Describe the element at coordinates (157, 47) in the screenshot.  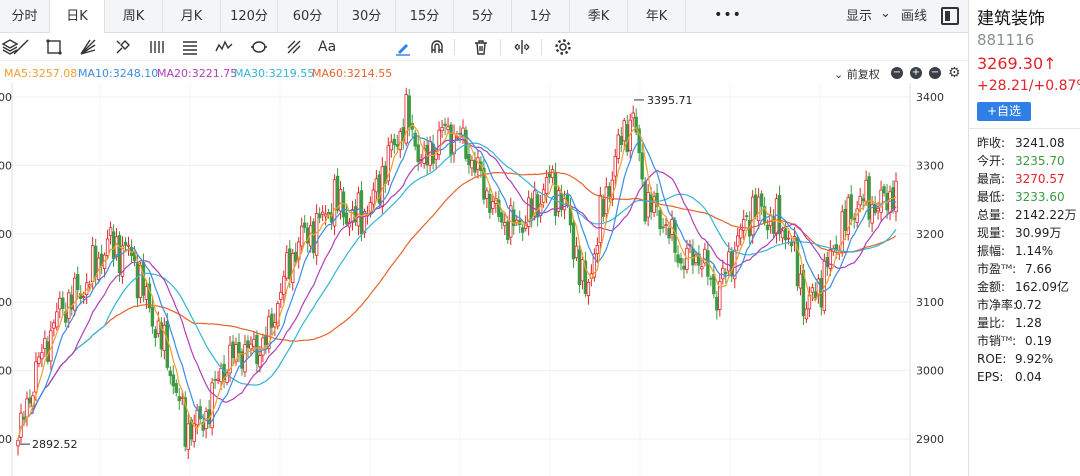
I see `parallel-lines-icon` at that location.